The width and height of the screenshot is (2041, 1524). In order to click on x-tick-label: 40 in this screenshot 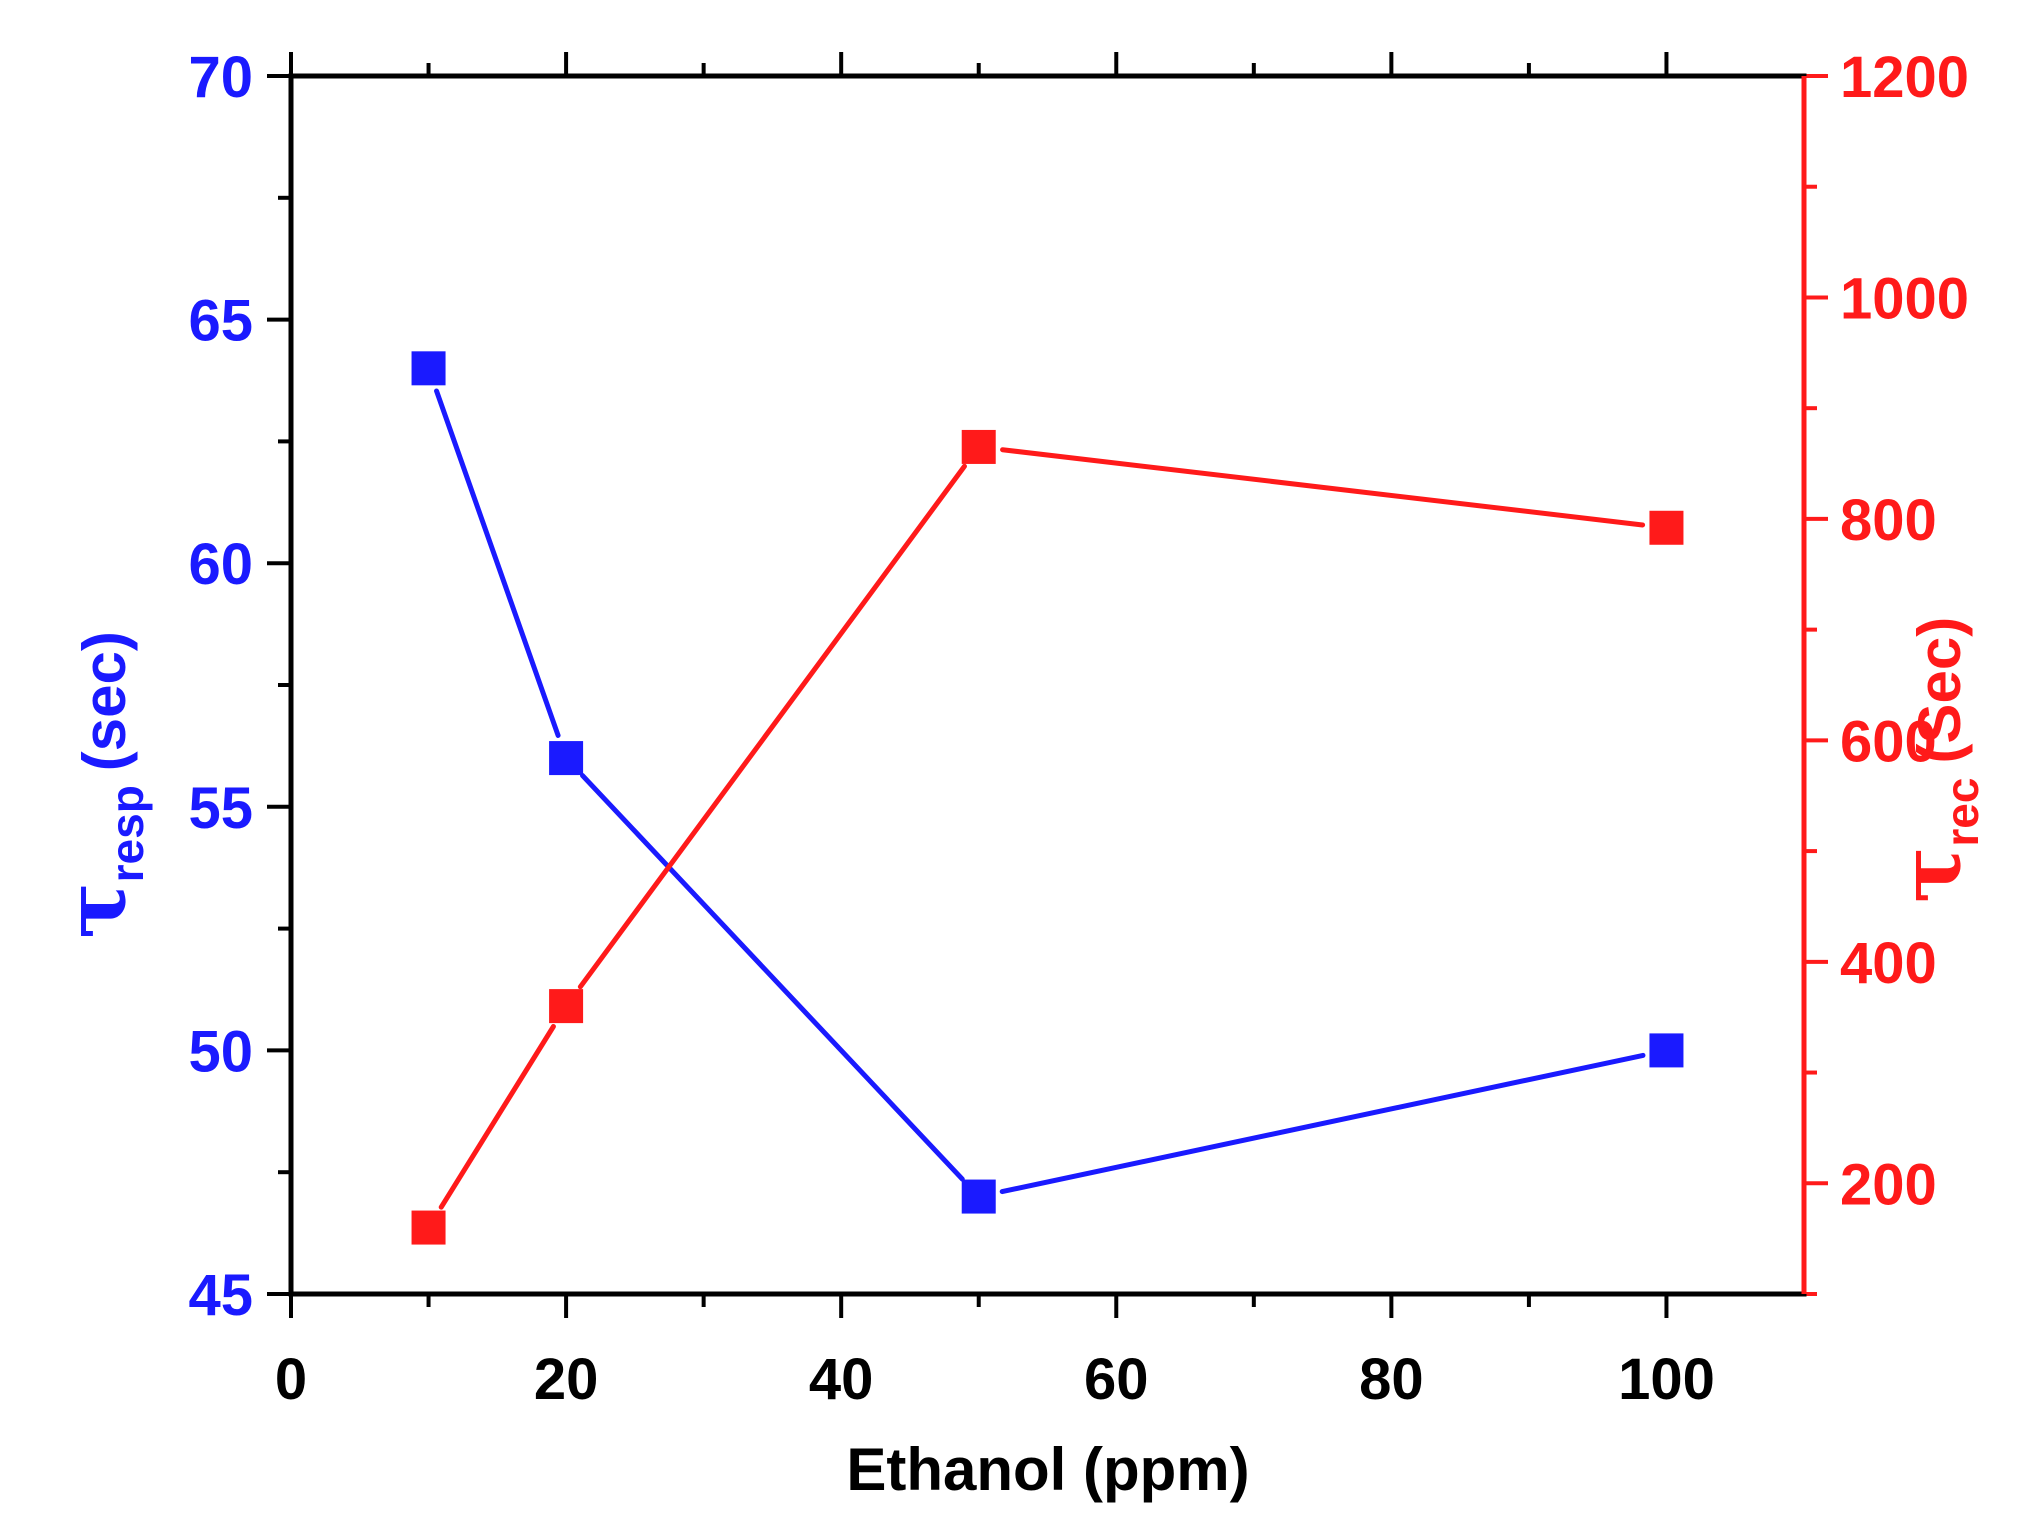, I will do `click(841, 1379)`.